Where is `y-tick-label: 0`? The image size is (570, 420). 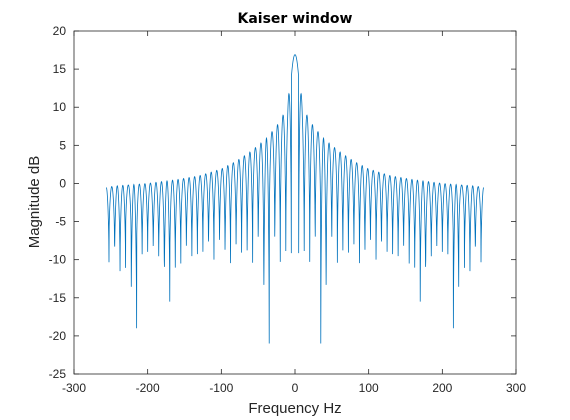
y-tick-label: 0 is located at coordinates (62, 183).